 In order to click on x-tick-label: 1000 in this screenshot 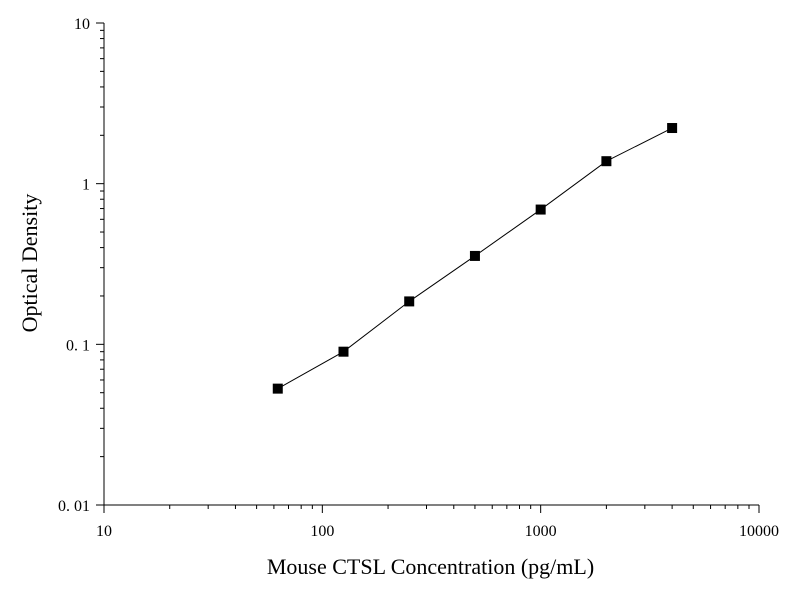, I will do `click(541, 531)`.